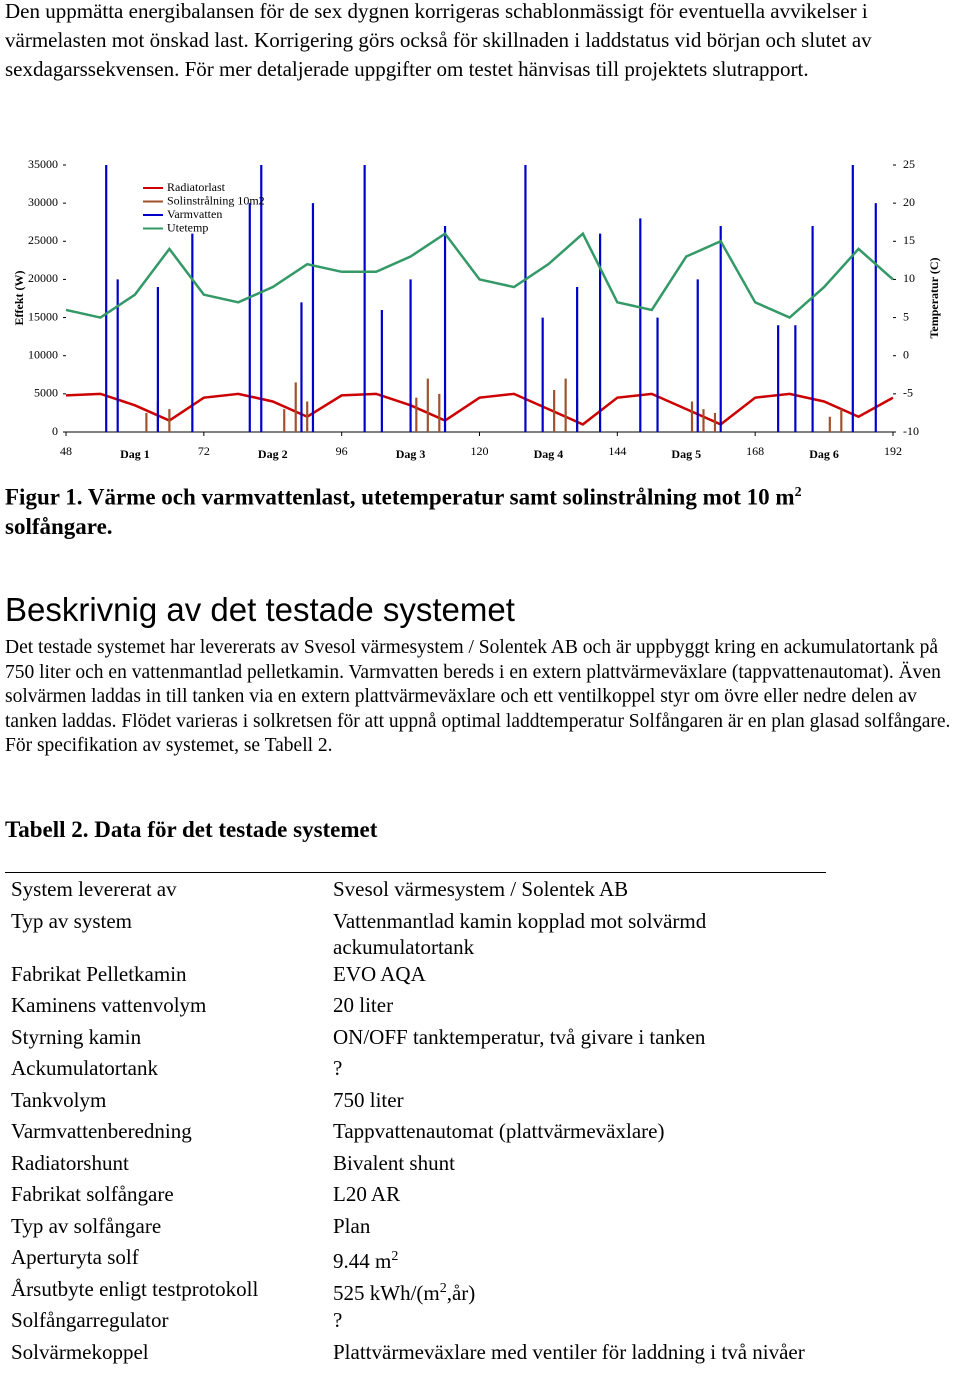  I want to click on heading: Beskrivnig av det testade systemet, so click(260, 609).